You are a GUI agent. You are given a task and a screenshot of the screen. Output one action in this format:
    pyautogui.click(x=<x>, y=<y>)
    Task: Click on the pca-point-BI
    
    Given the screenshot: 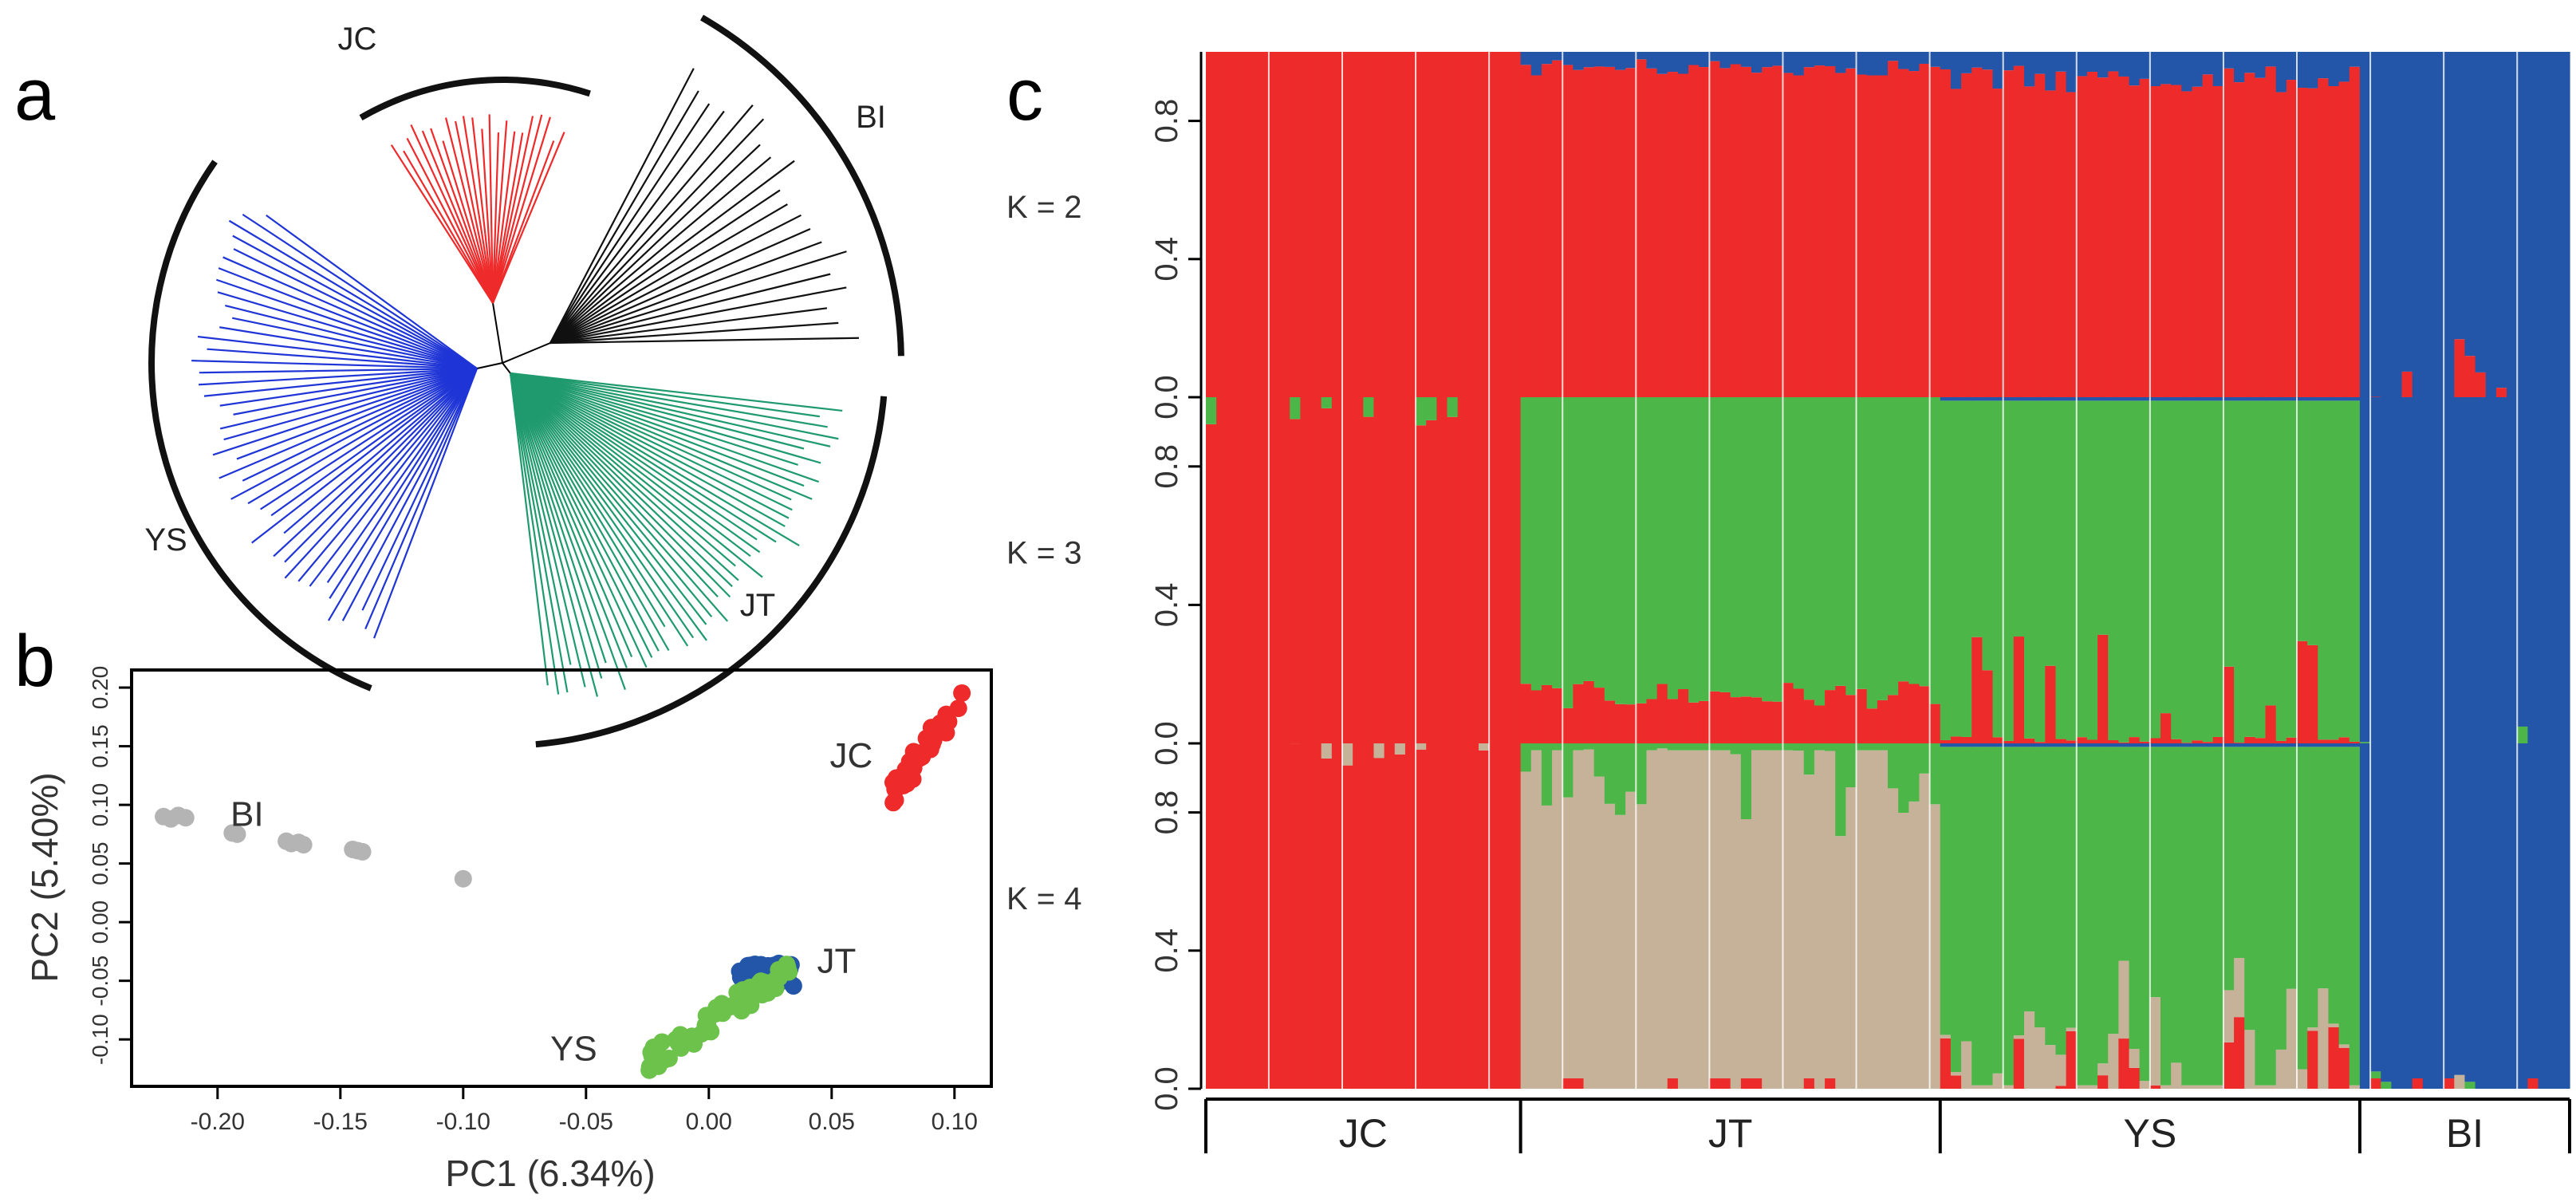 What is the action you would take?
    pyautogui.click(x=237, y=834)
    